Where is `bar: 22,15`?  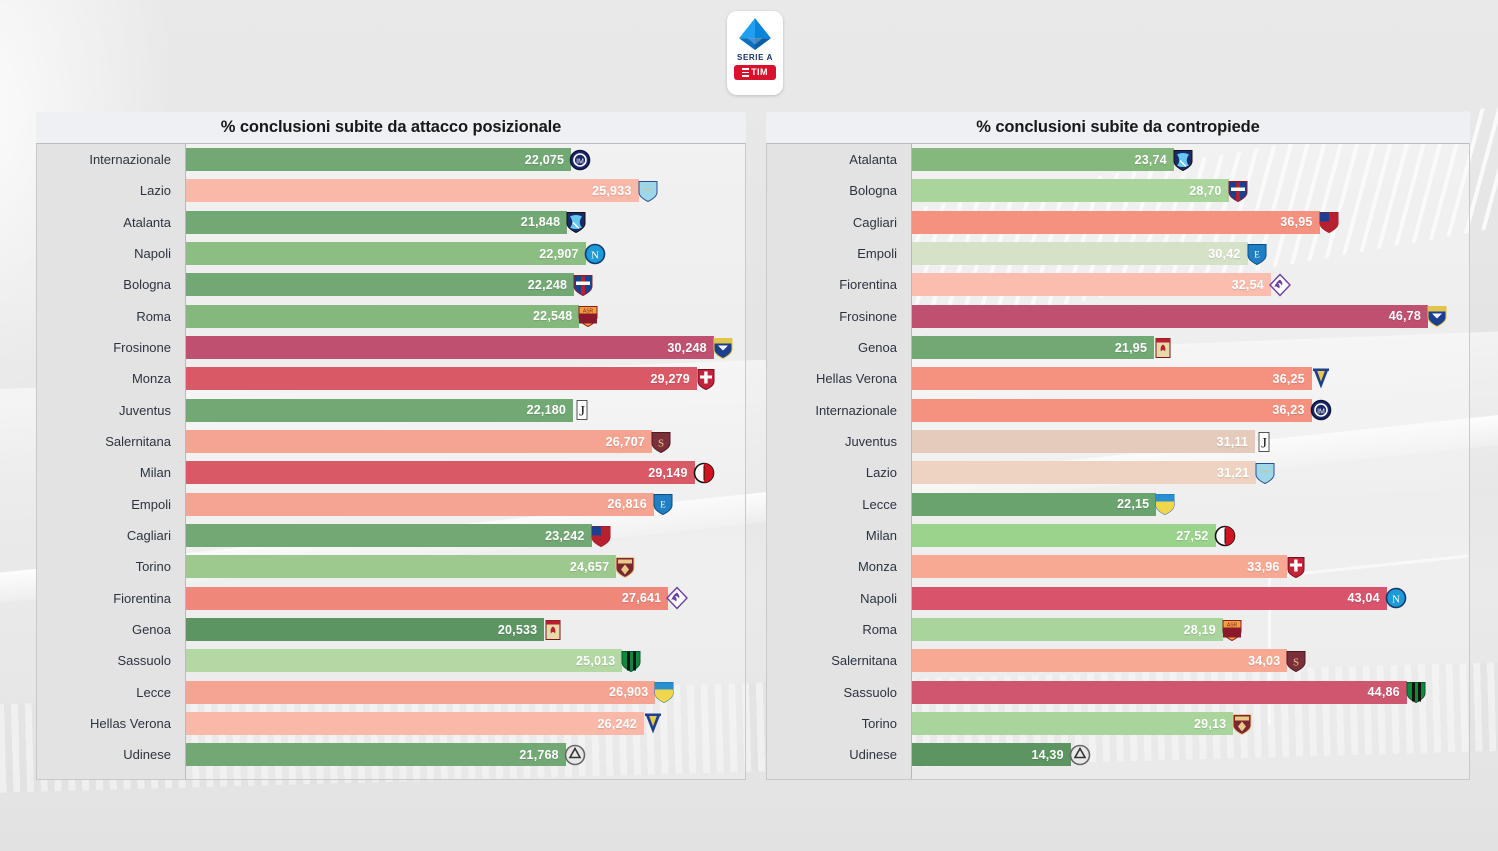
bar: 22,15 is located at coordinates (1043, 504).